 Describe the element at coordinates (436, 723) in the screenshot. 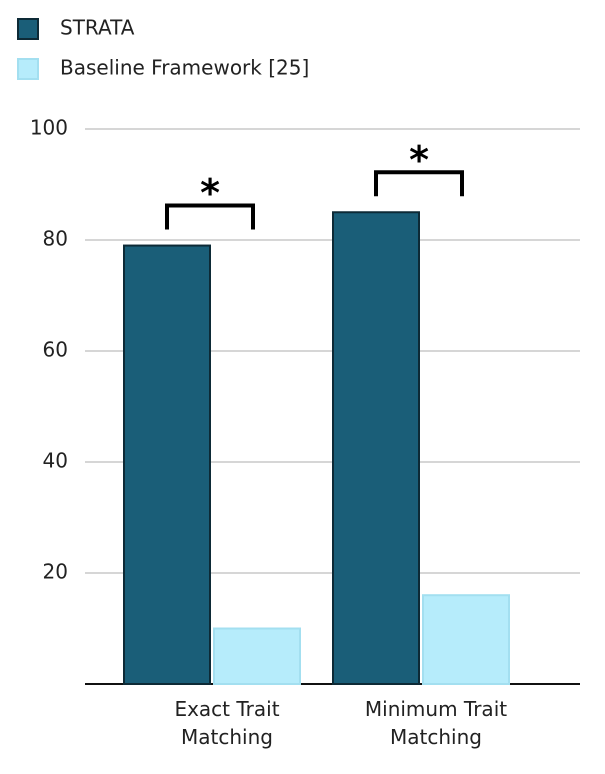

I see `x-tick-label: Minimum Trait Matching` at that location.